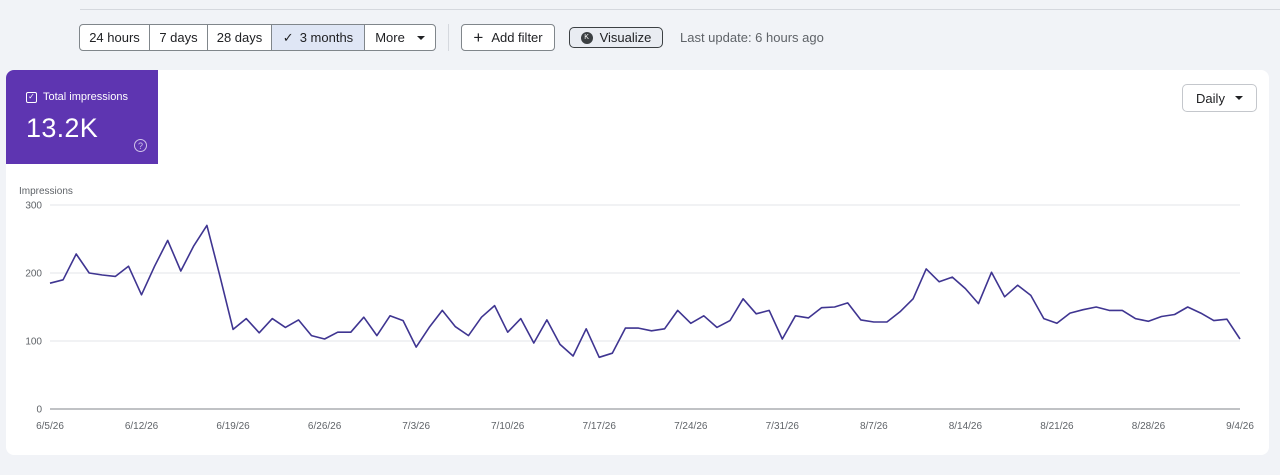 This screenshot has width=1280, height=475. What do you see at coordinates (240, 37) in the screenshot?
I see `range-28-days-button: 28 days` at bounding box center [240, 37].